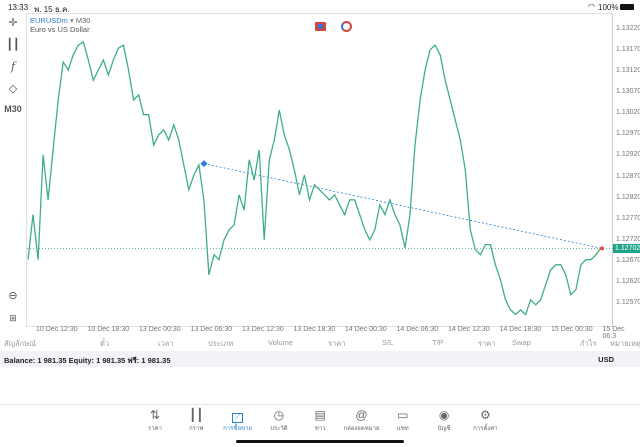 The image size is (640, 447). I want to click on timeframe-button: M30, so click(13, 109).